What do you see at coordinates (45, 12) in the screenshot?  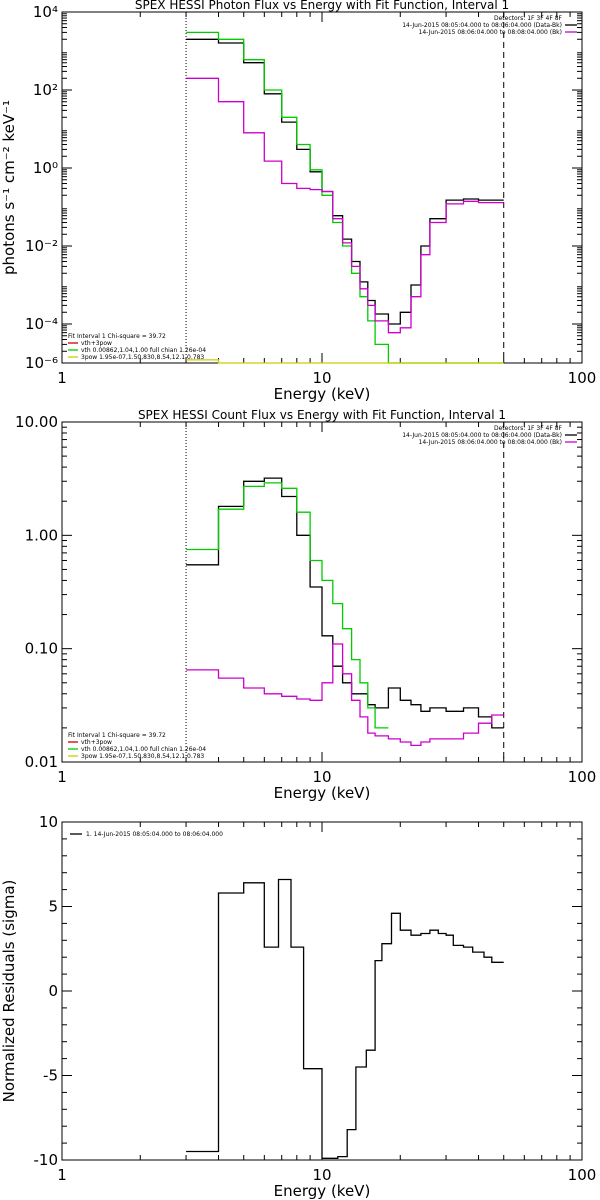 I see `y-tick-label: 10⁴` at bounding box center [45, 12].